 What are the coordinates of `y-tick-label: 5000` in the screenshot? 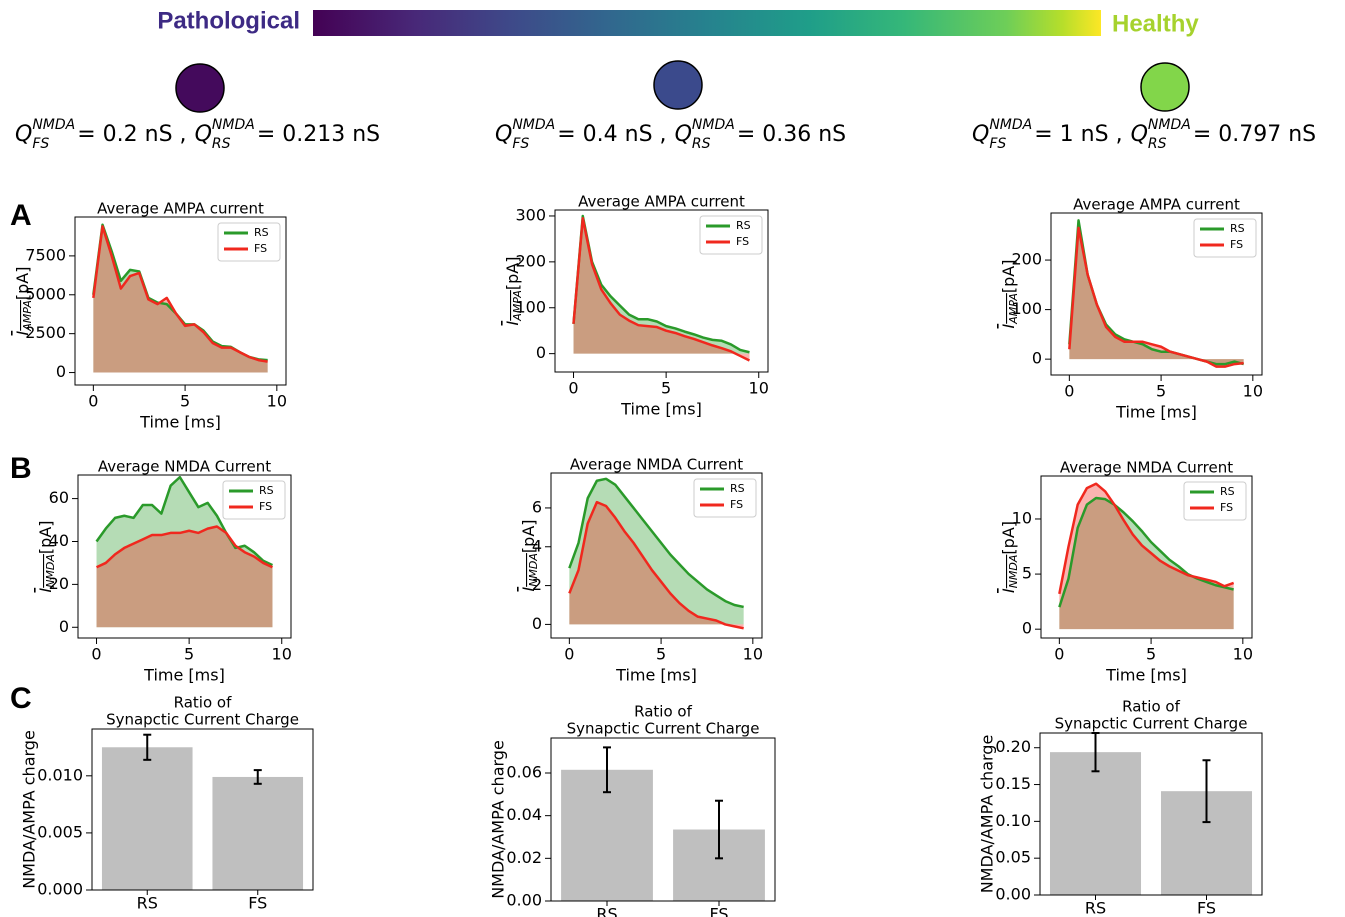 It's located at (45, 293).